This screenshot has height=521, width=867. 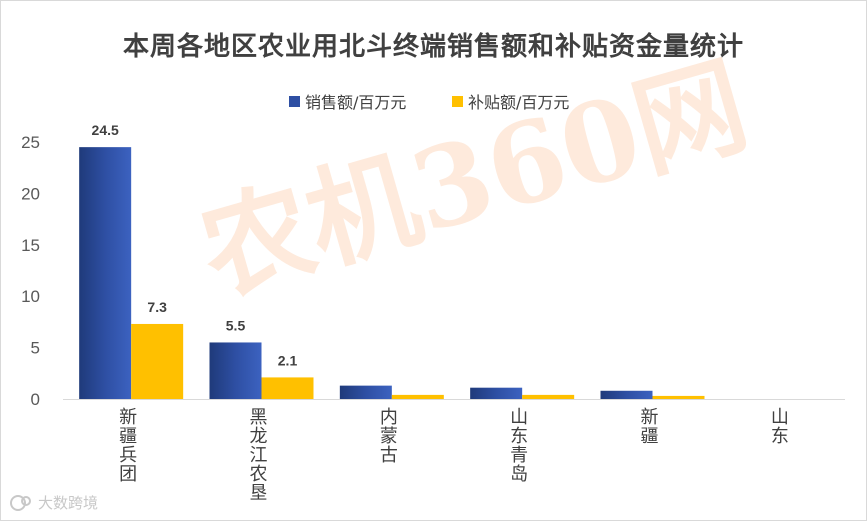 I want to click on y-tick-label: 5, so click(x=35, y=348).